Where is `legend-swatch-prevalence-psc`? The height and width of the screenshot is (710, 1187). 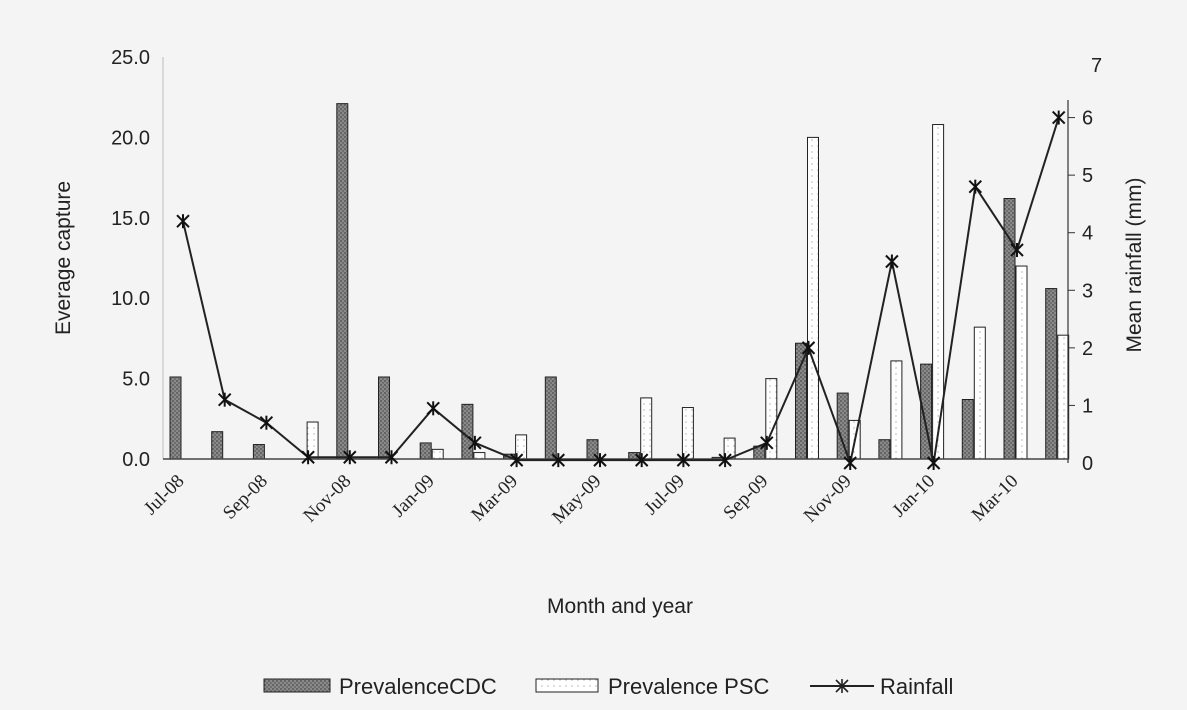
legend-swatch-prevalence-psc is located at coordinates (567, 685).